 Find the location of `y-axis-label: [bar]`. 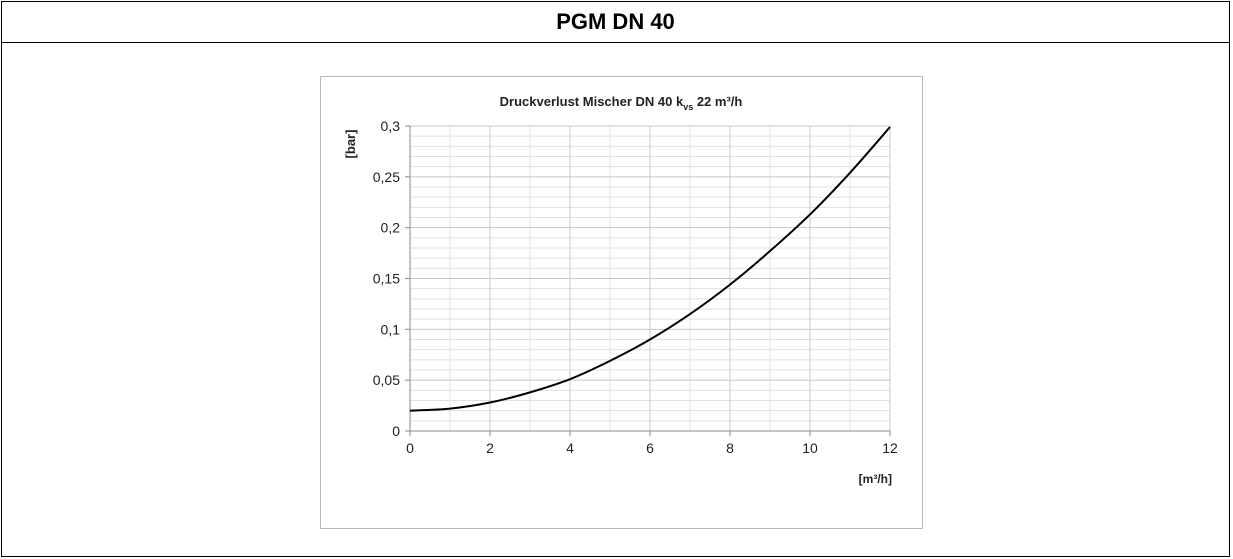

y-axis-label: [bar] is located at coordinates (350, 144).